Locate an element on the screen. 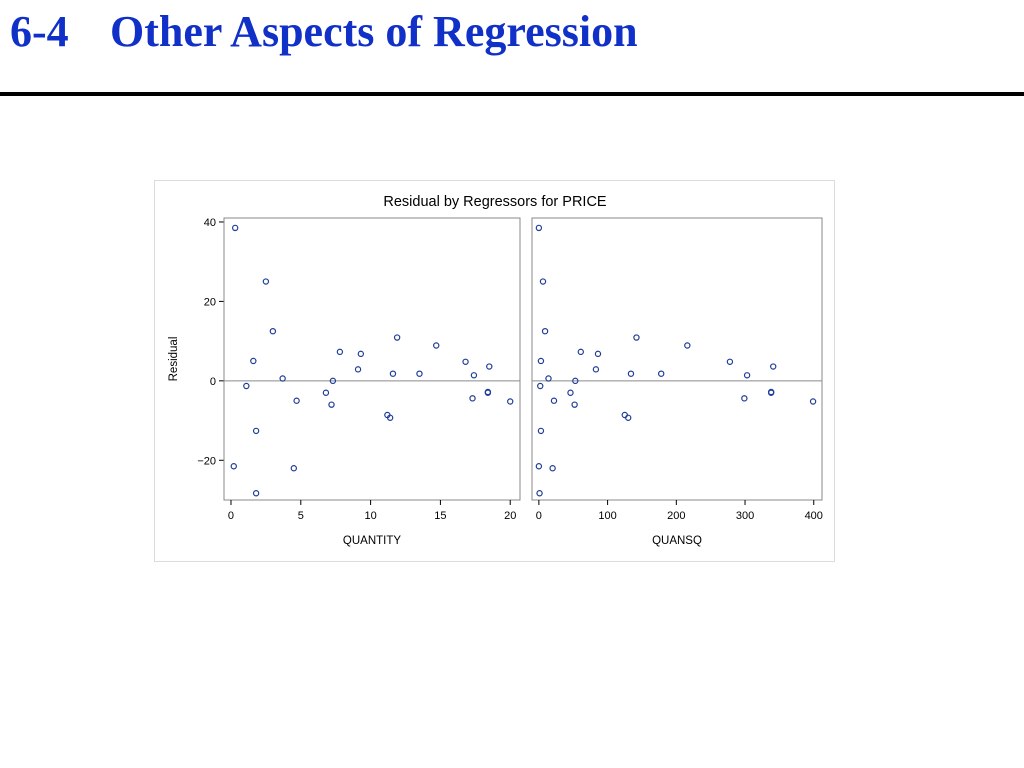 The height and width of the screenshot is (768, 1024). x-tick-label: 300 is located at coordinates (745, 516).